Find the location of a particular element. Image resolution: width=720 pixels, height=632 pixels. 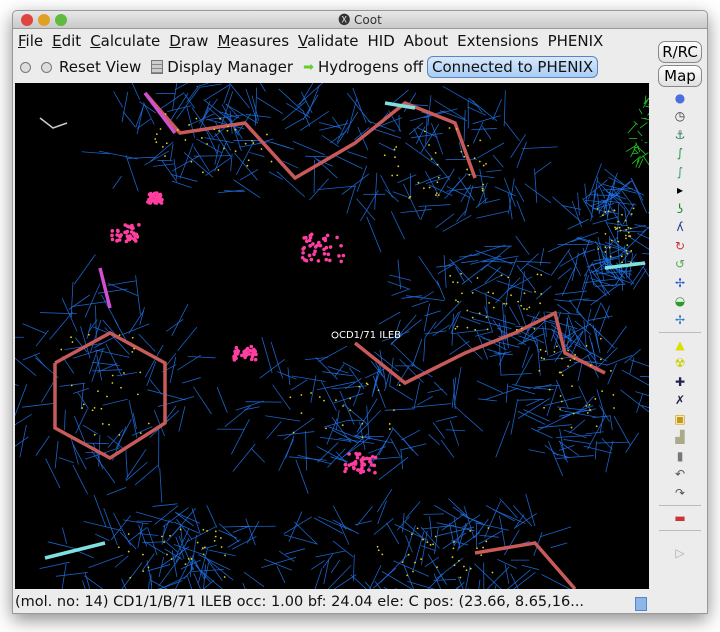

place-atom-icon: ▣ is located at coordinates (680, 418).